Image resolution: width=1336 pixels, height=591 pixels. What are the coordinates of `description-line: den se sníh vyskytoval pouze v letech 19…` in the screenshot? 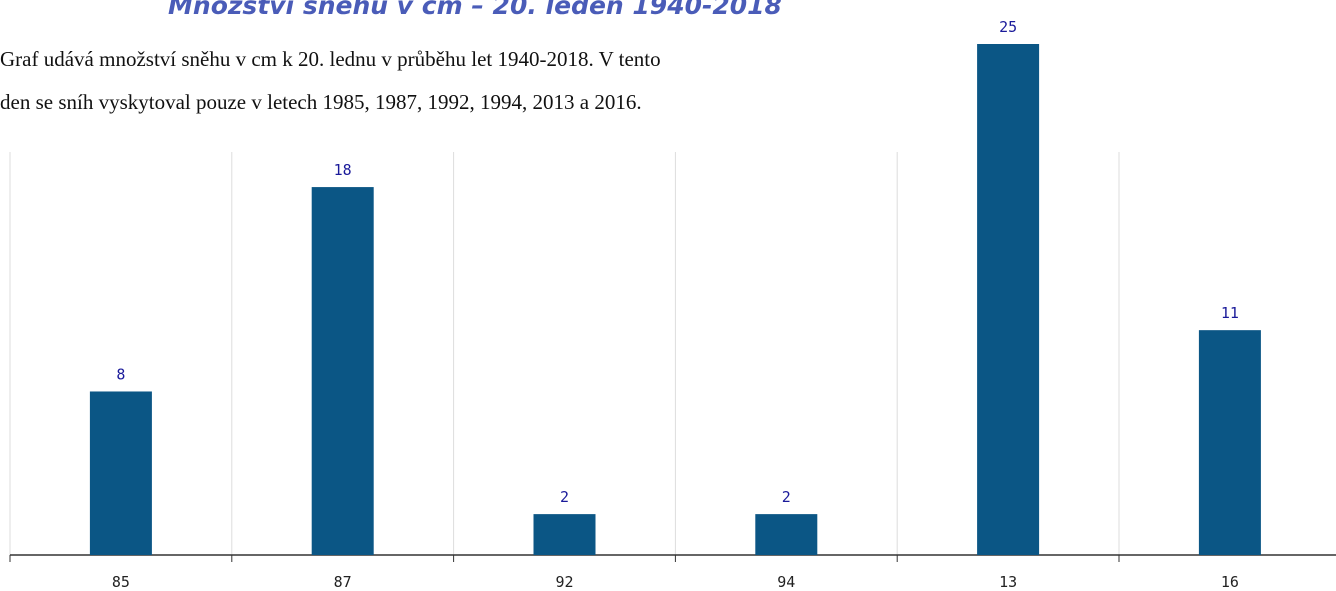 It's located at (321, 102).